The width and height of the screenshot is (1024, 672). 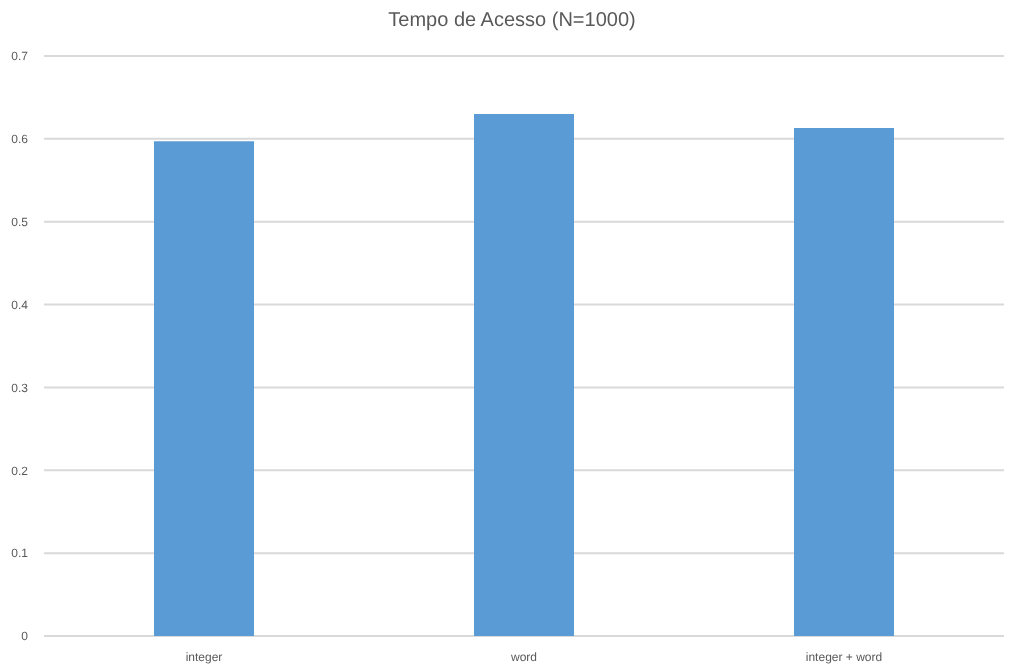 What do you see at coordinates (512, 21) in the screenshot?
I see `chart-title: Tempo de Acesso (N=1000)` at bounding box center [512, 21].